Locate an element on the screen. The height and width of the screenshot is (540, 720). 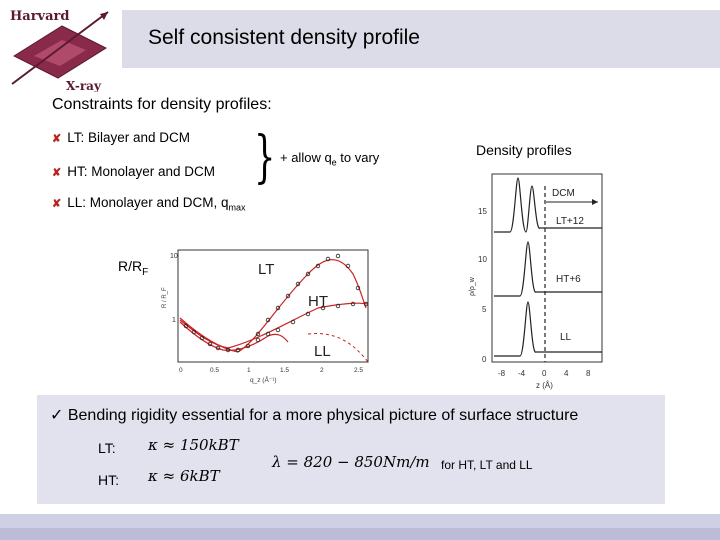
curve-label-lt: LT is located at coordinates (266, 269).